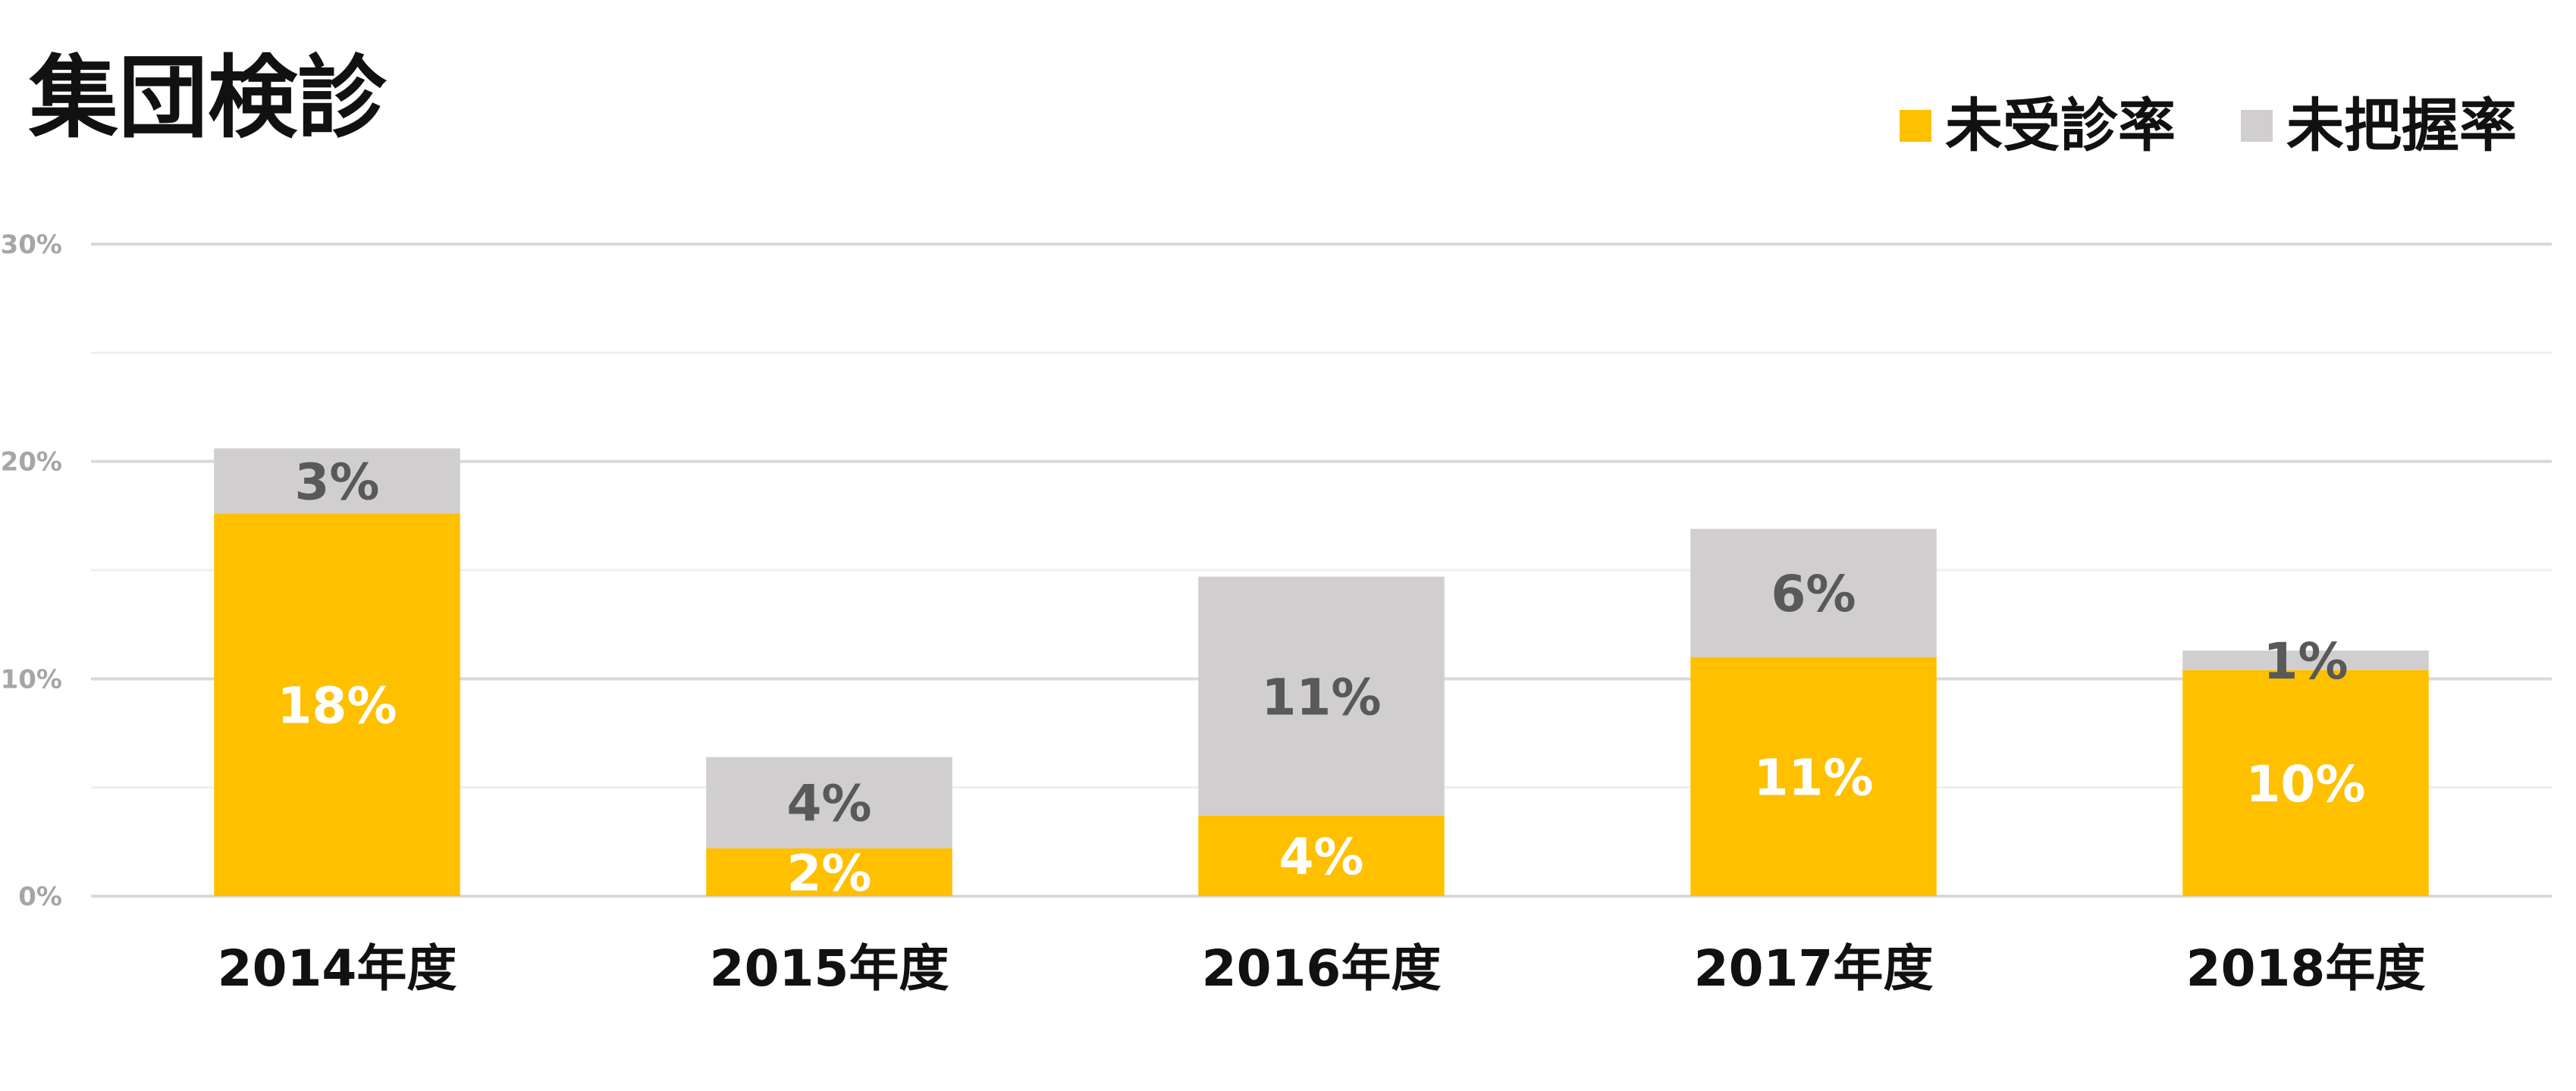 The height and width of the screenshot is (1091, 2576). I want to click on data-label: 6%, so click(1813, 594).